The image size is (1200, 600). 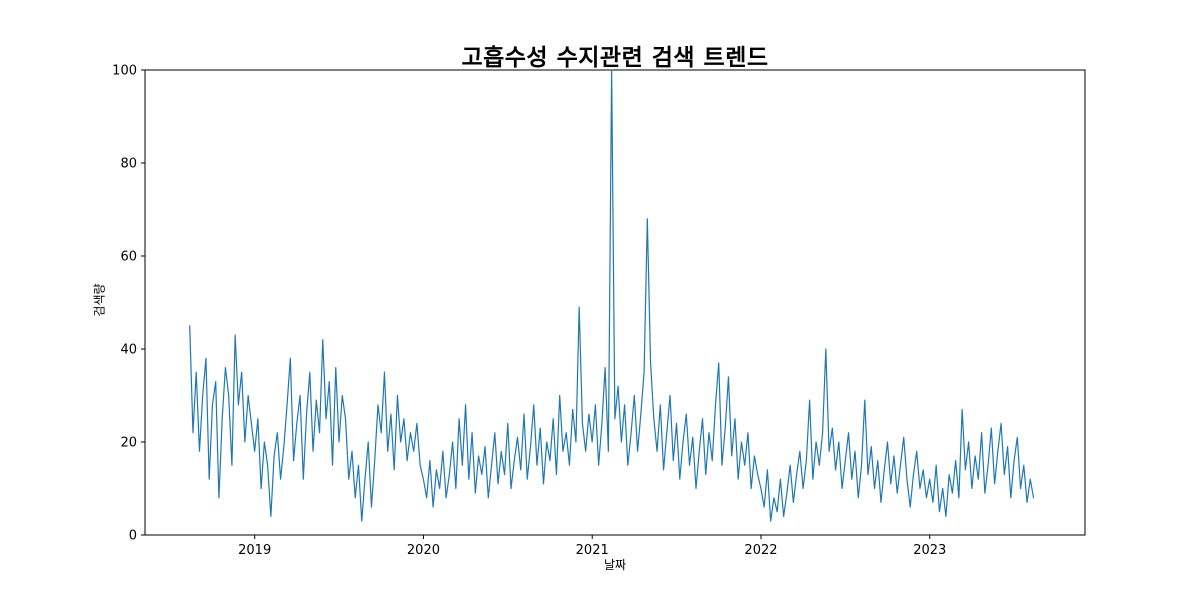 What do you see at coordinates (124, 71) in the screenshot?
I see `y-tick-label: 100` at bounding box center [124, 71].